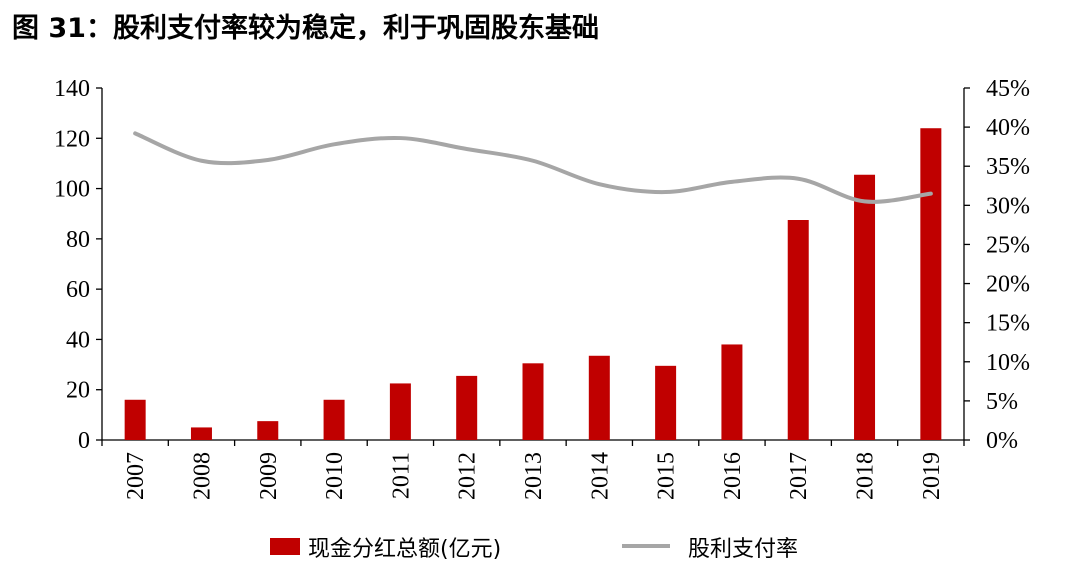 This screenshot has width=1080, height=575. Describe the element at coordinates (72, 190) in the screenshot. I see `y-left-tick-label: 100` at that location.